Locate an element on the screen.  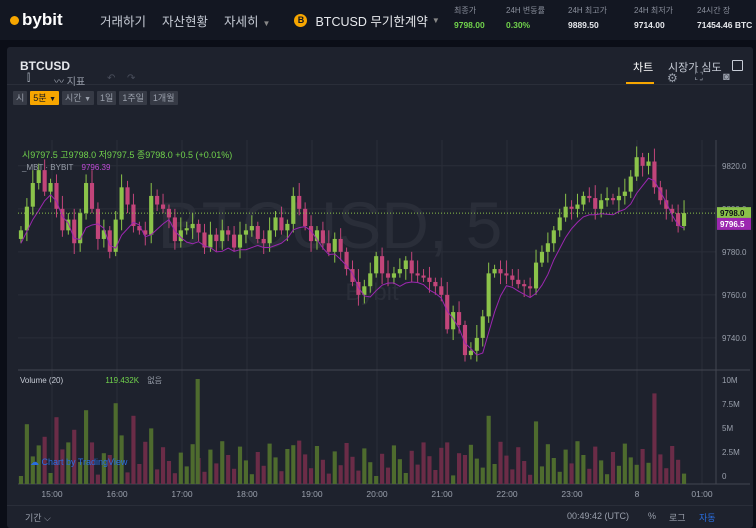
indicators-label: 지표 is located at coordinates (76, 82).